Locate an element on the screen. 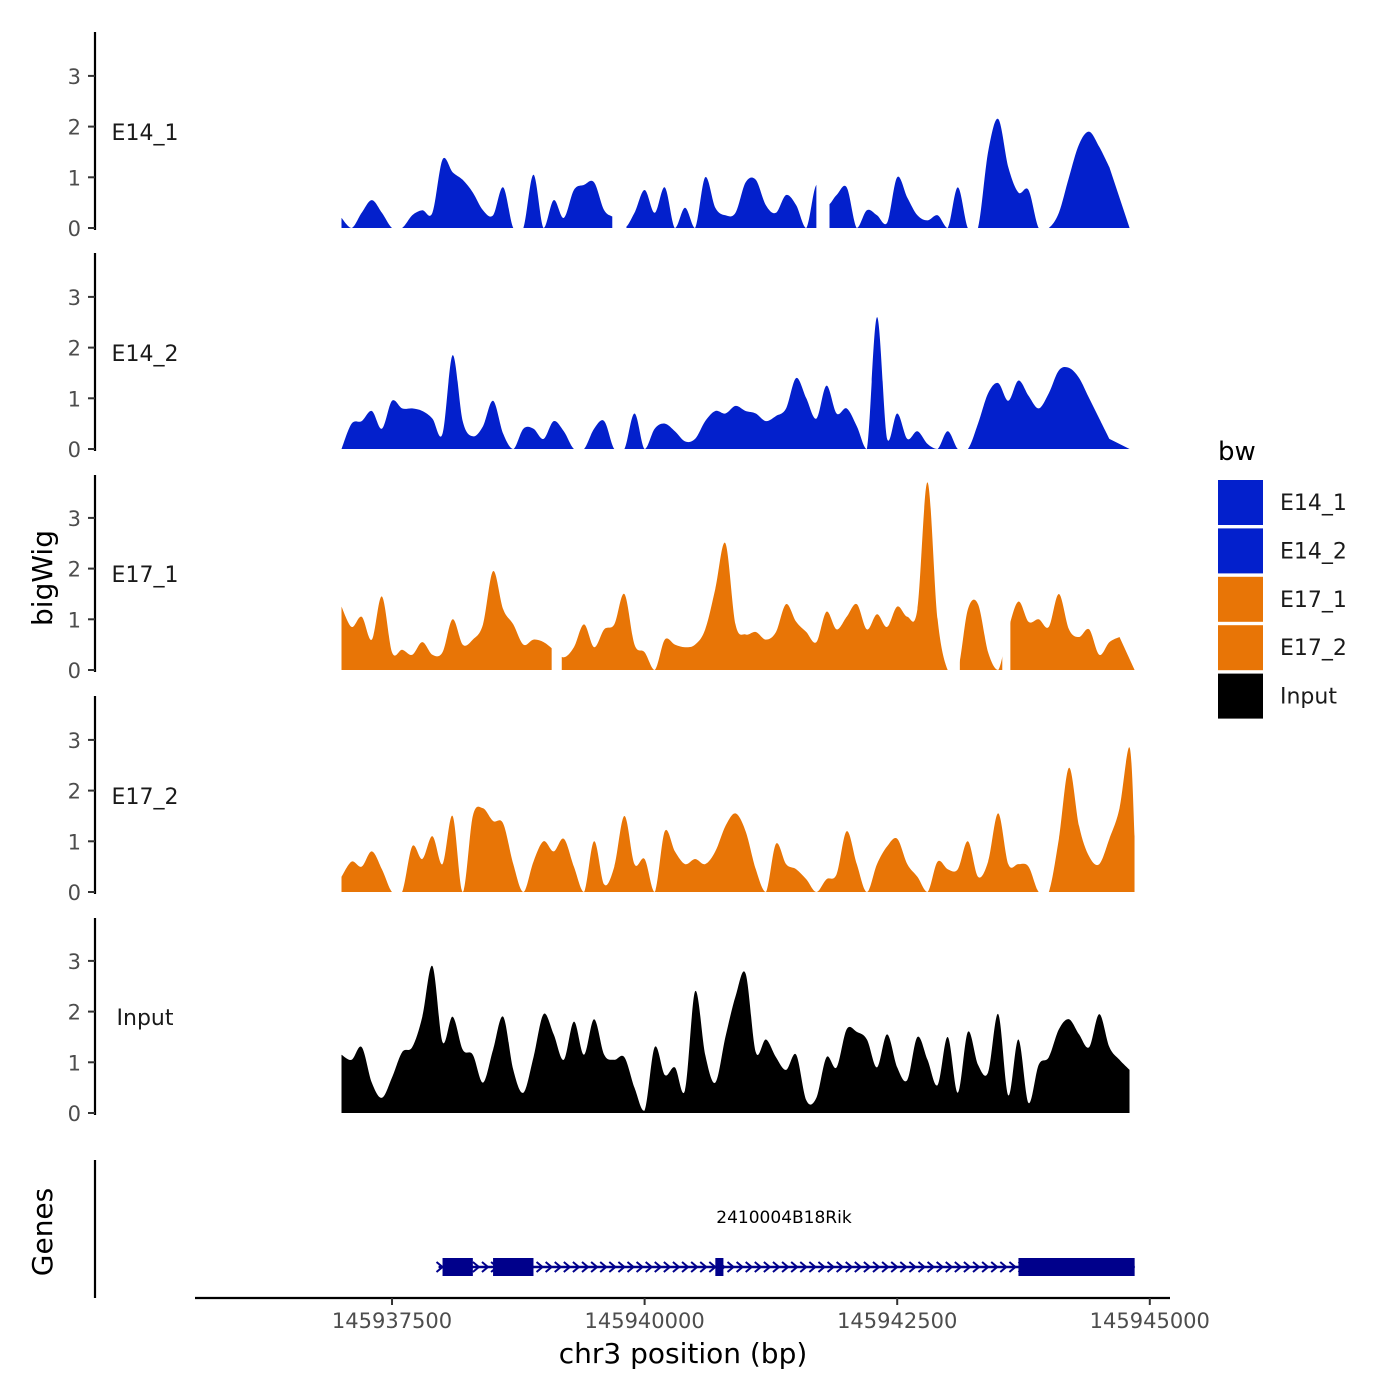 This screenshot has width=1400, height=1400. legend-label: E14_2 is located at coordinates (1313, 551).